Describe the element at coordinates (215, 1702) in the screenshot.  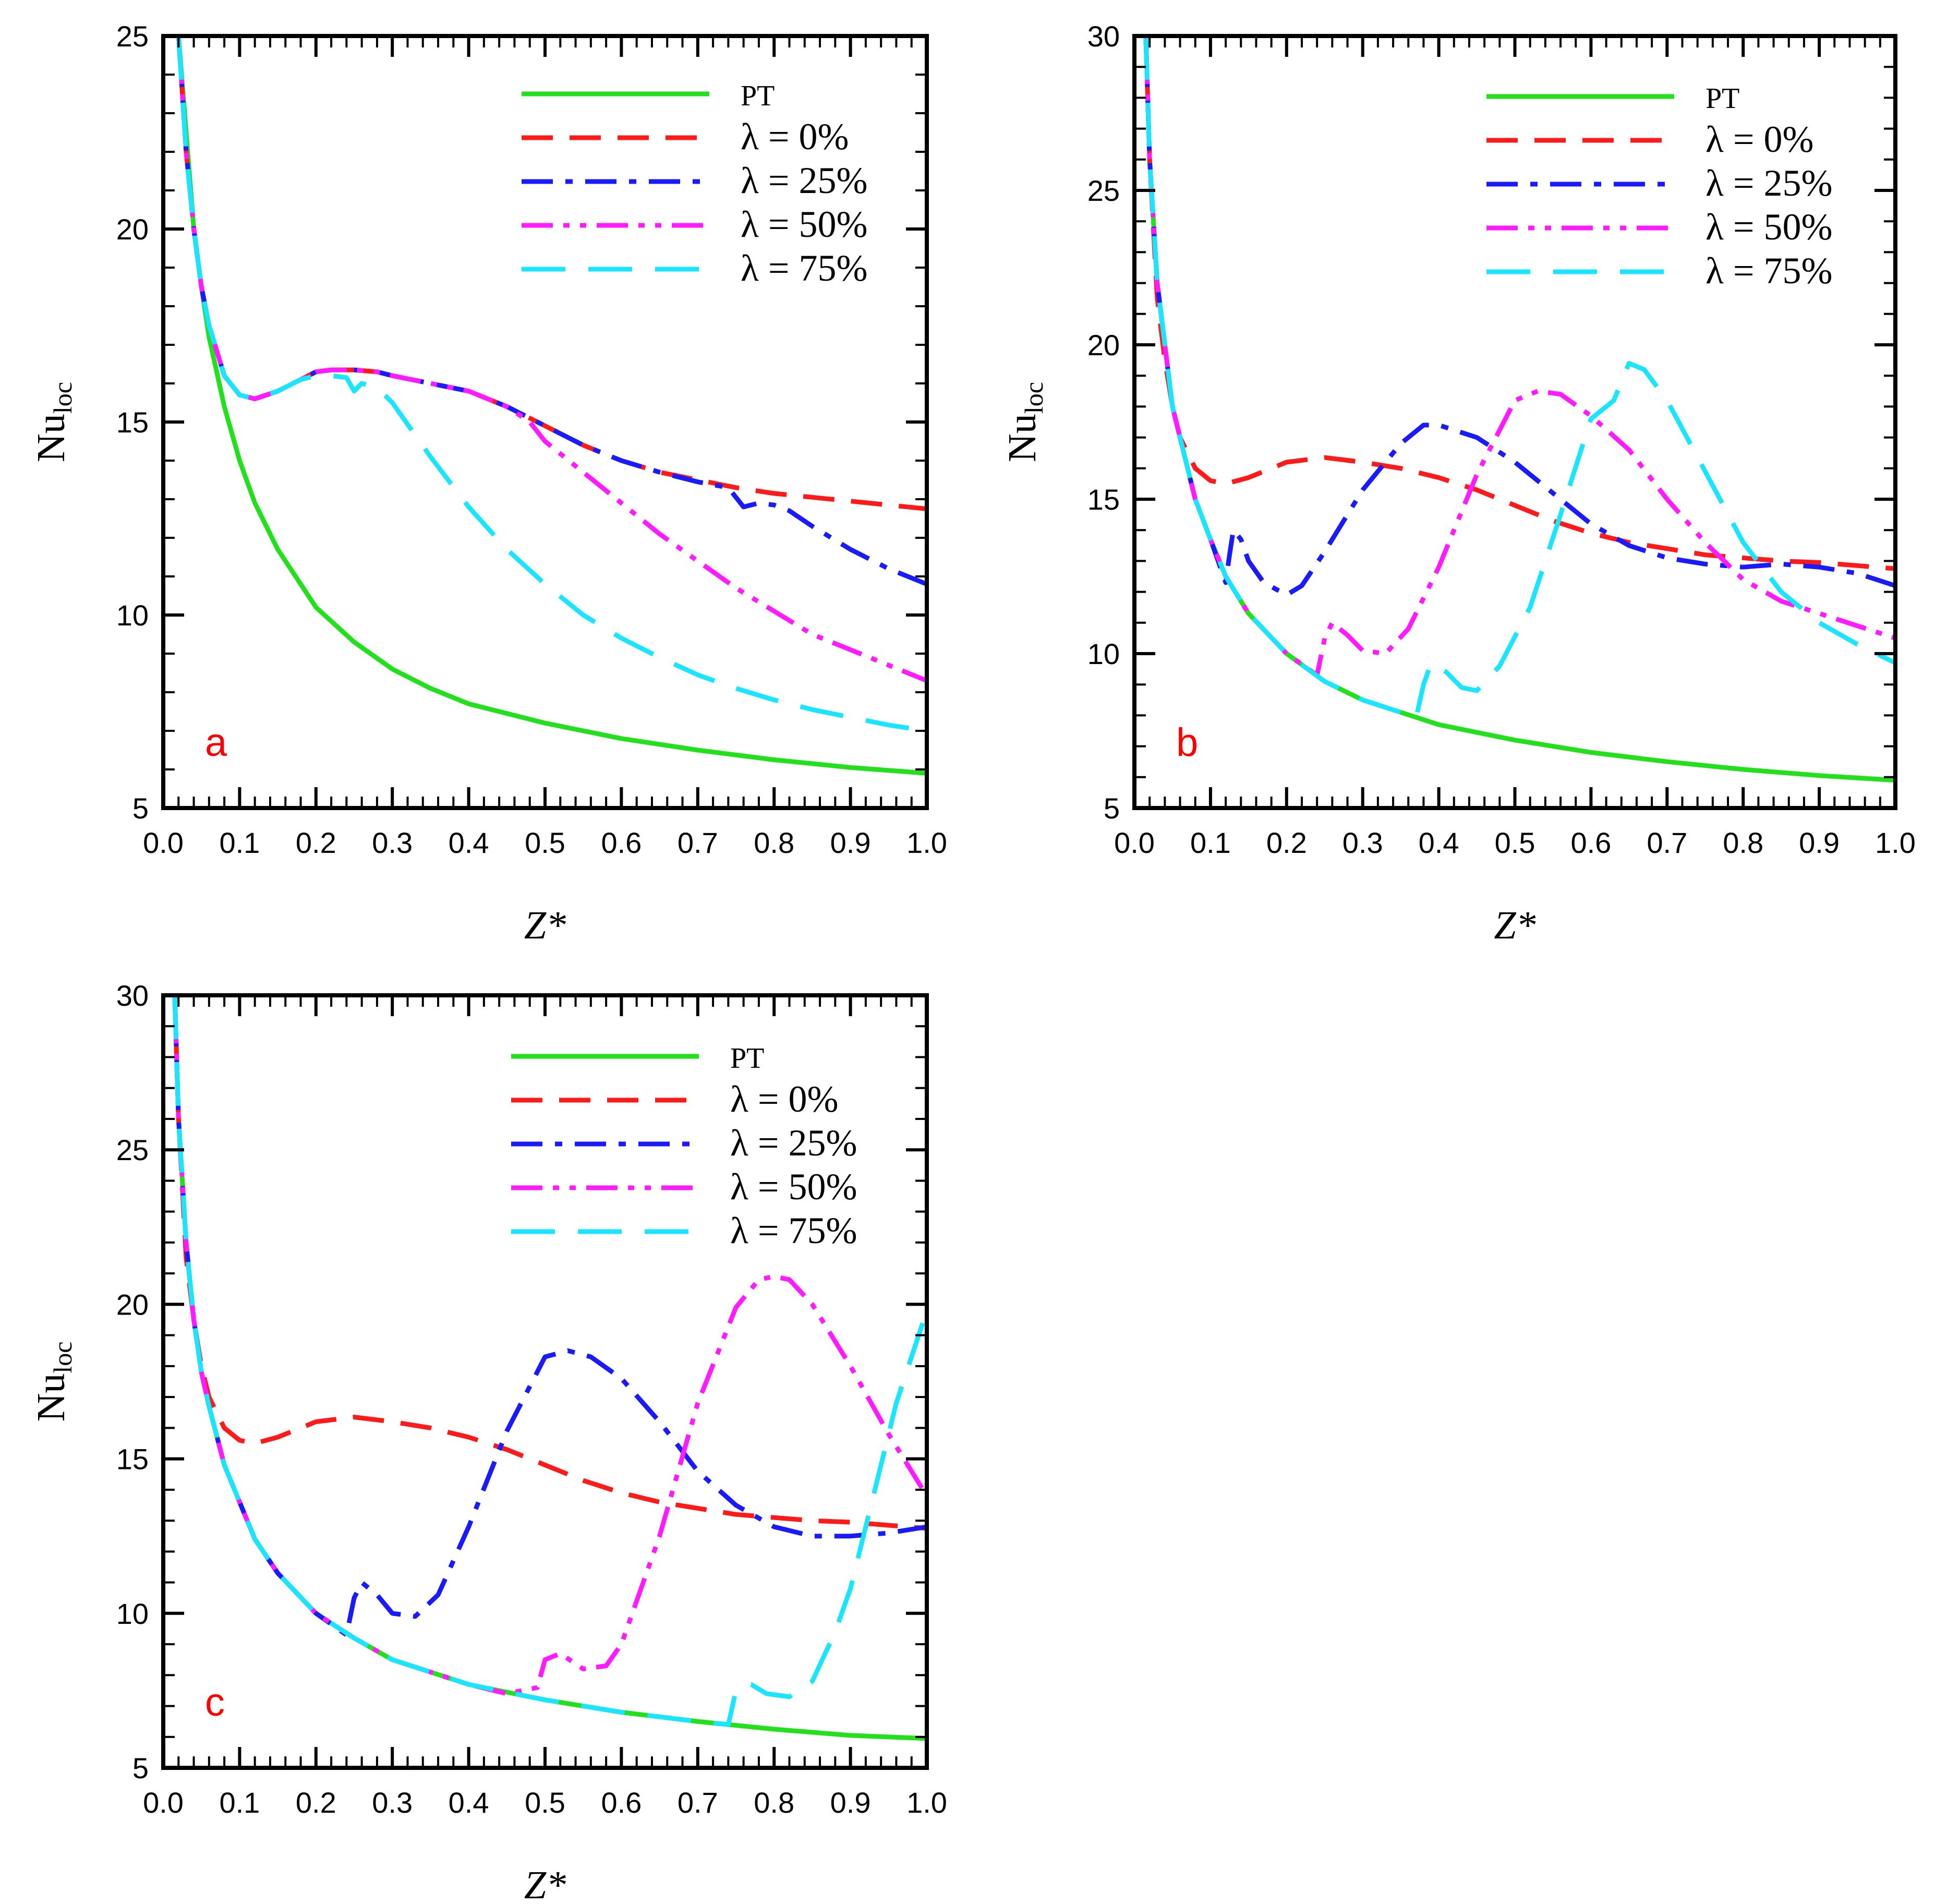
I see `panel-letter: c` at that location.